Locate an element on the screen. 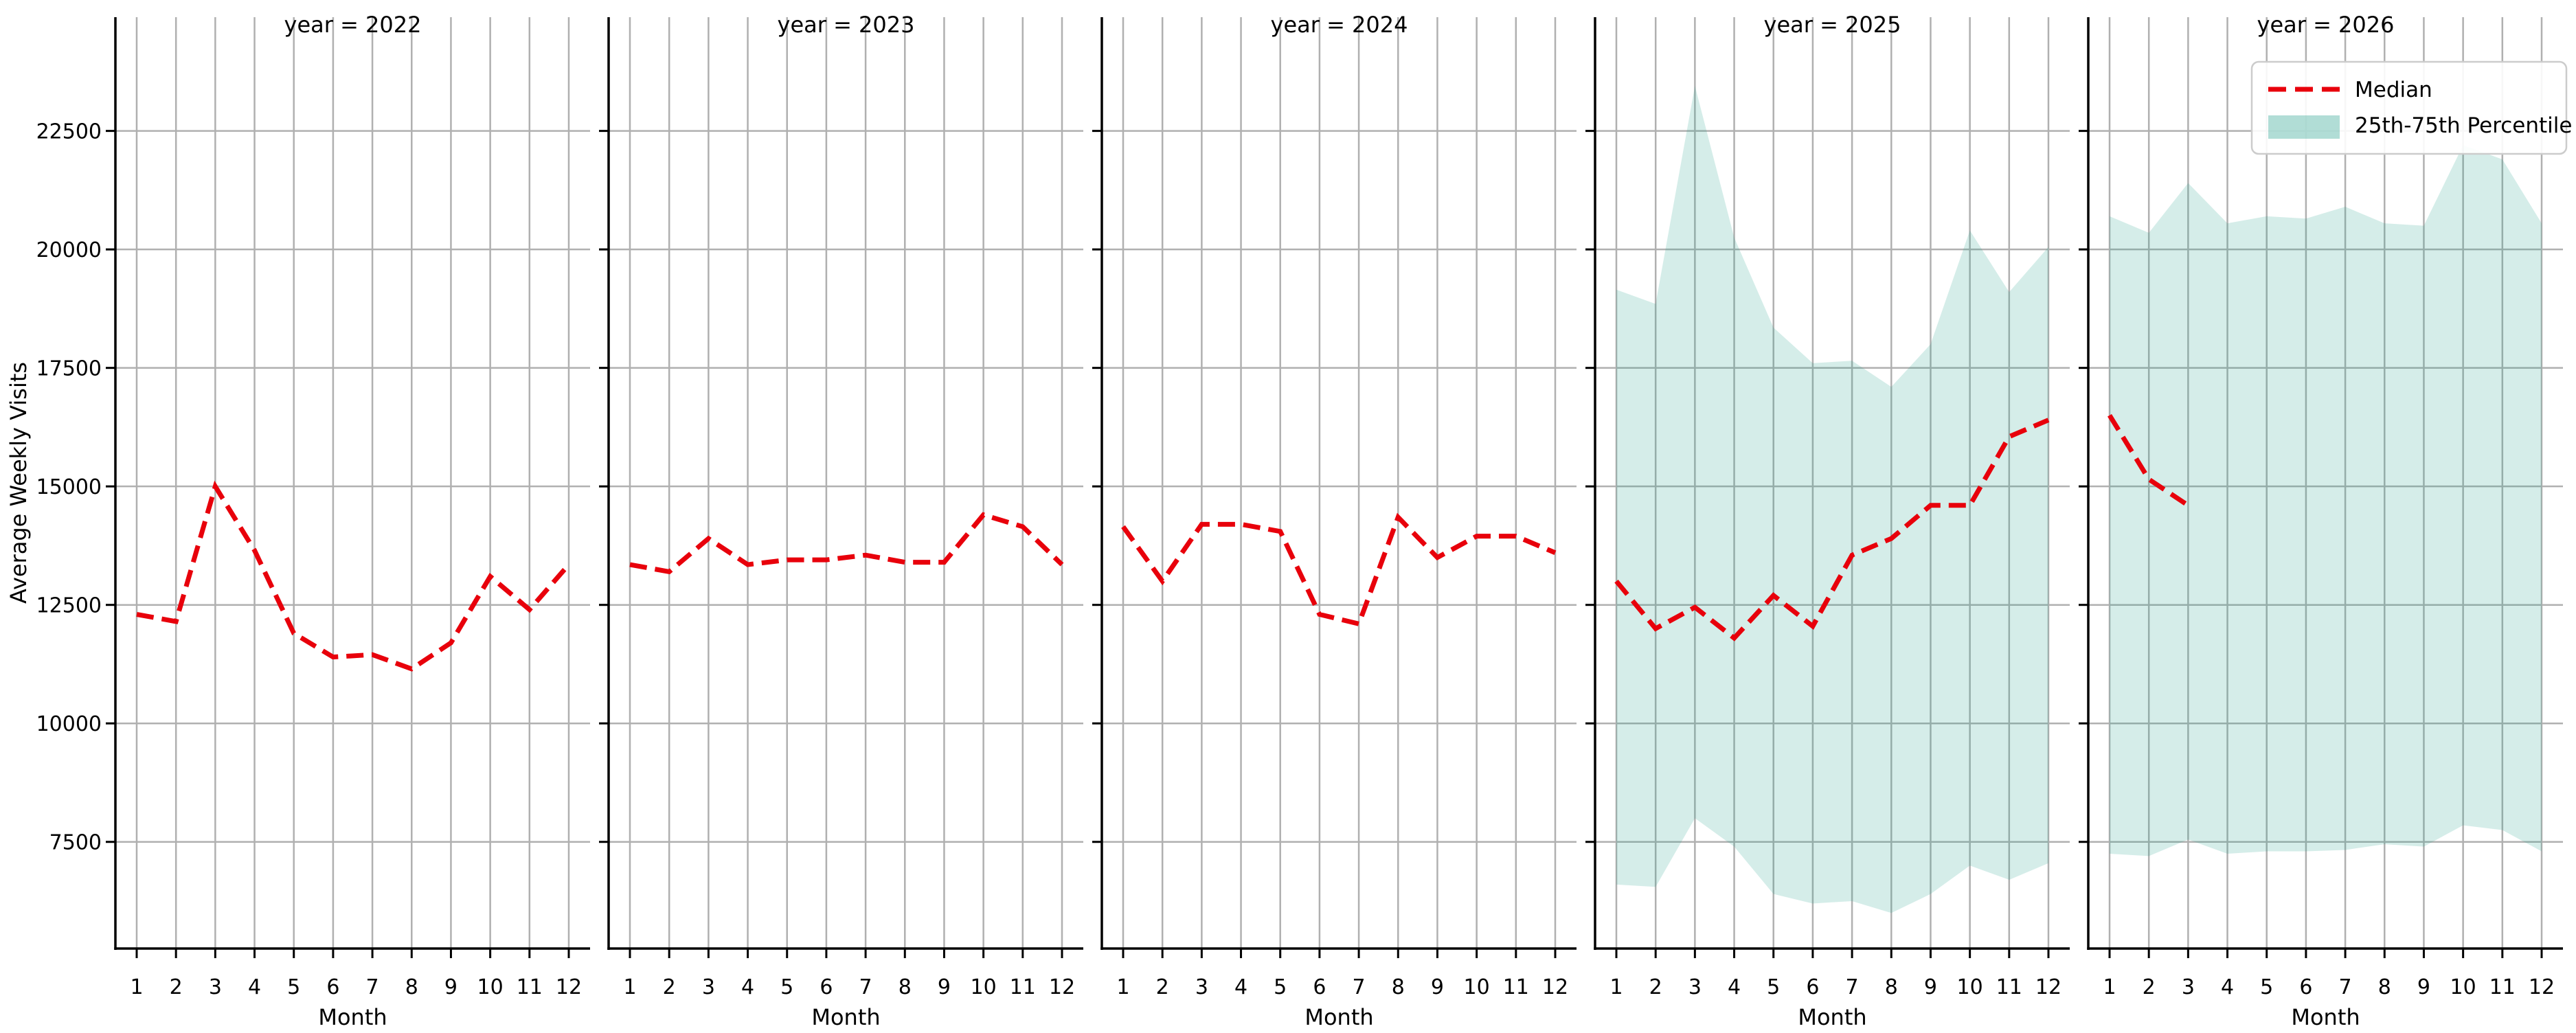 The image size is (2576, 1033). y-tick-label-20000: 20000 is located at coordinates (69, 250).